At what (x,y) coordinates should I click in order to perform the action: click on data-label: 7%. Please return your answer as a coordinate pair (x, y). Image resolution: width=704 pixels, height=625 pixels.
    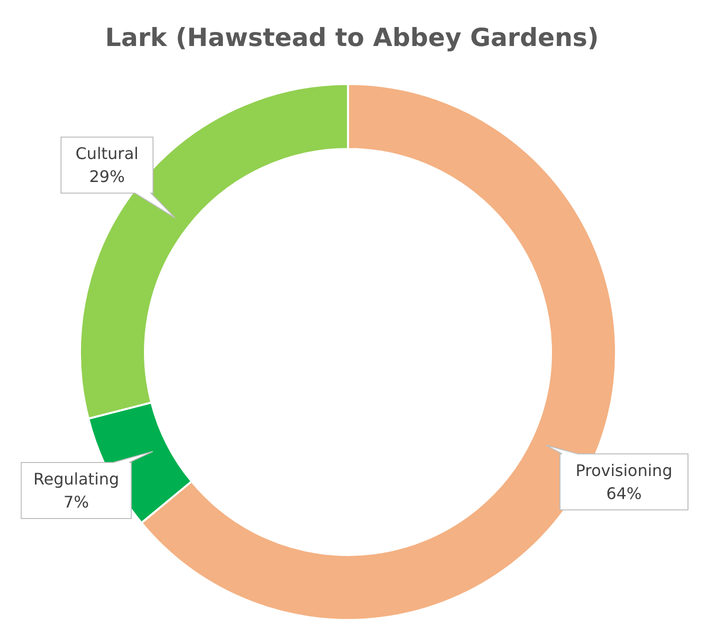
    Looking at the image, I should click on (76, 502).